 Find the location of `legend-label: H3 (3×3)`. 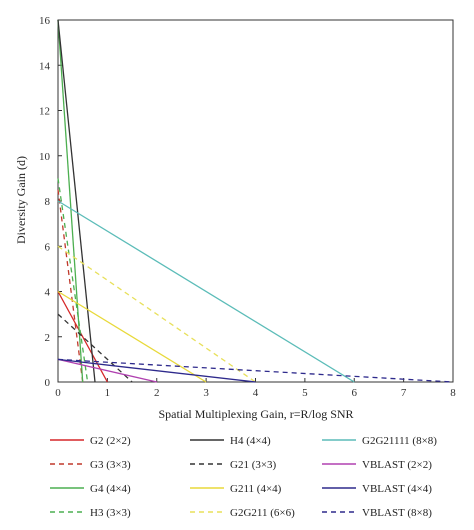

legend-label: H3 (3×3) is located at coordinates (110, 513).